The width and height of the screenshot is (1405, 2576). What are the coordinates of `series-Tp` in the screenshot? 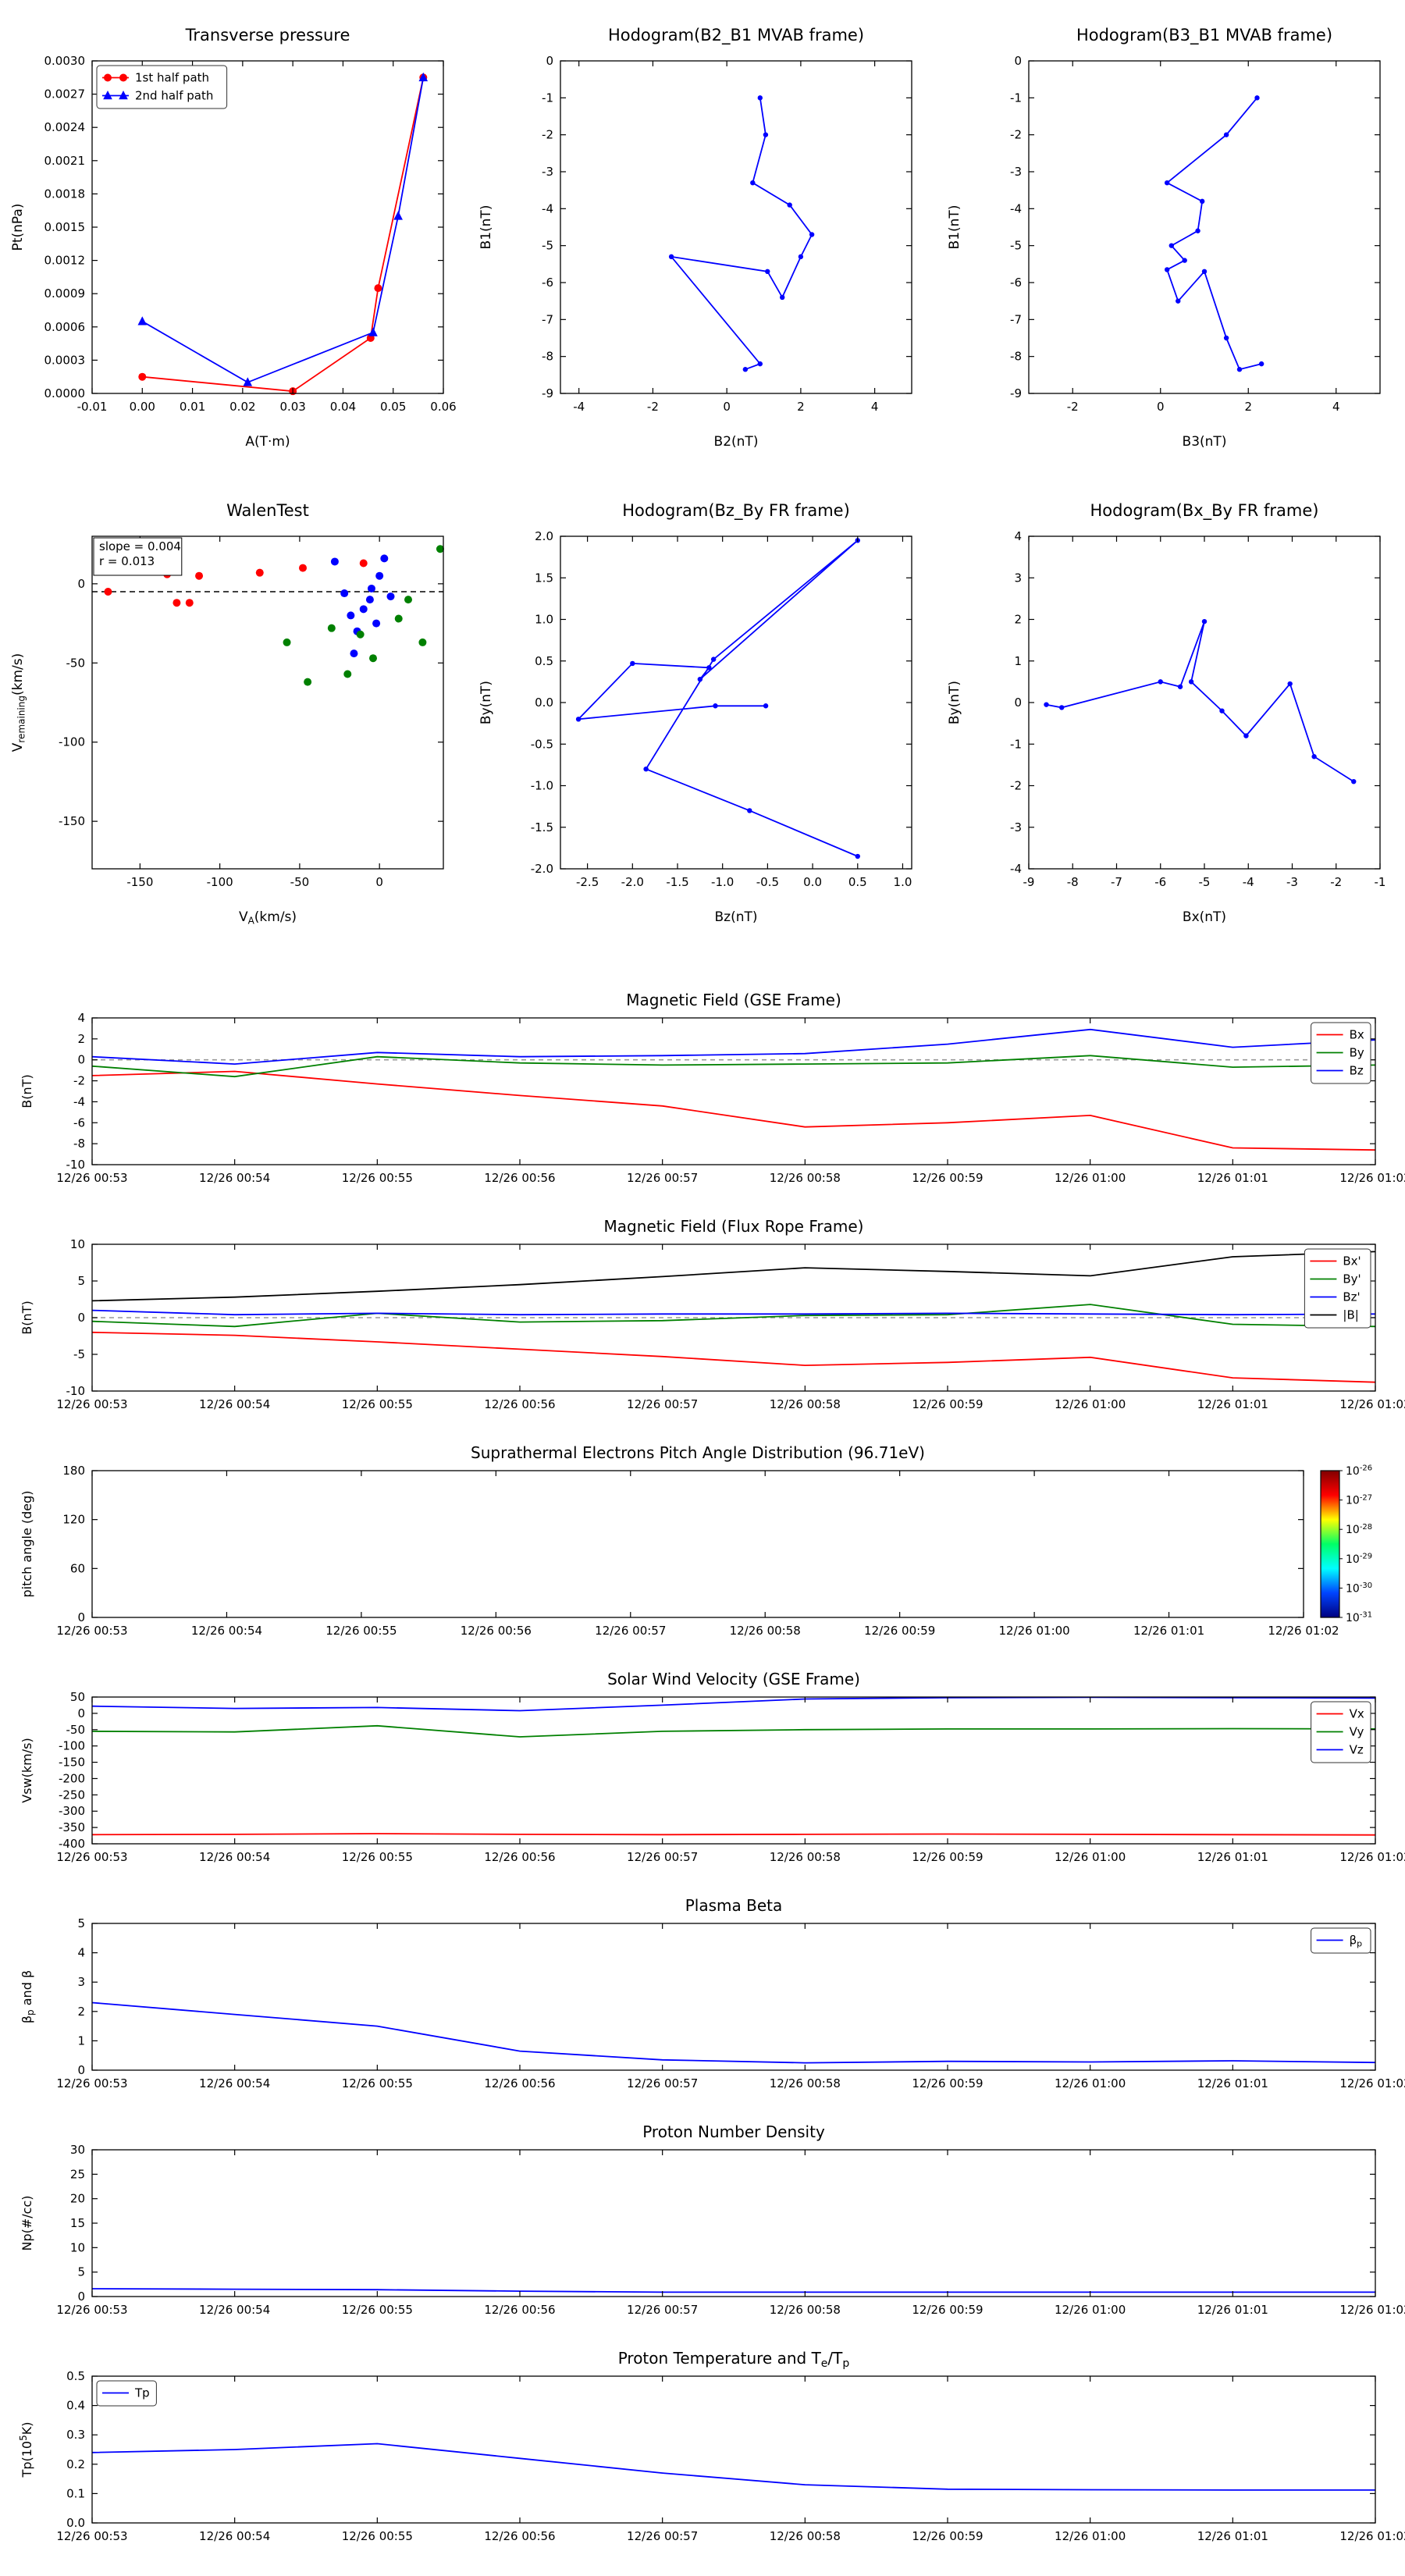 It's located at (733, 2467).